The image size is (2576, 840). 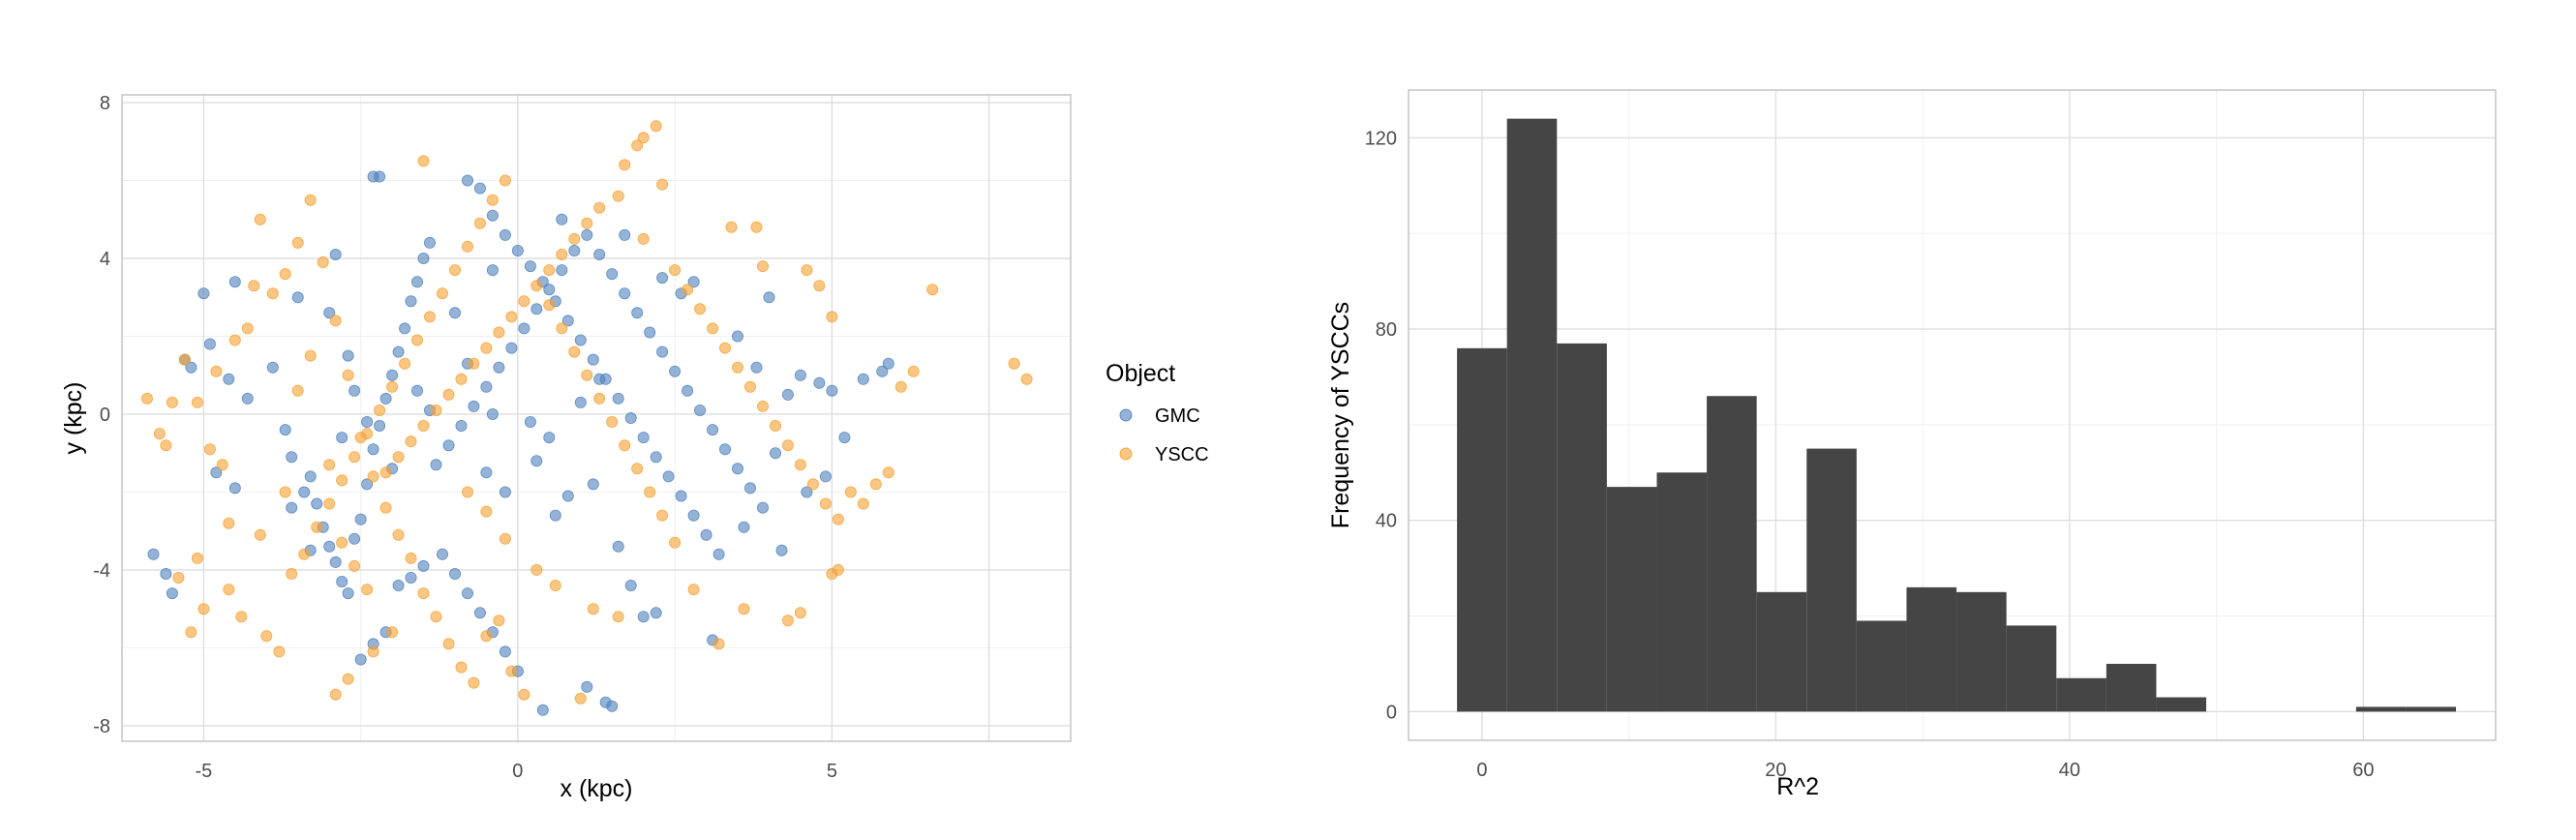 I want to click on legend-key-gmc, so click(x=1126, y=415).